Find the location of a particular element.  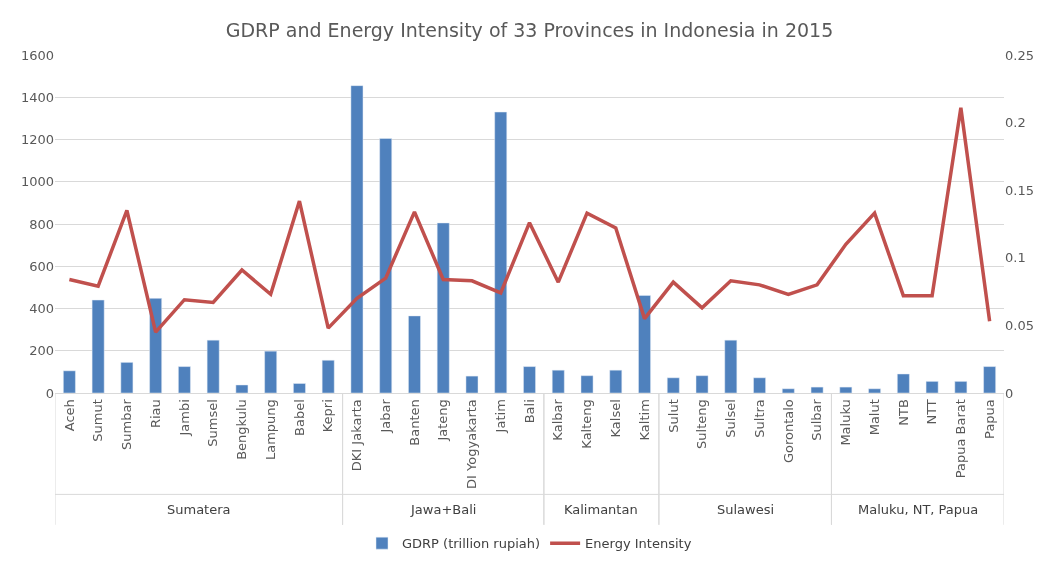

y-tick-label: 1000 is located at coordinates (37, 182).